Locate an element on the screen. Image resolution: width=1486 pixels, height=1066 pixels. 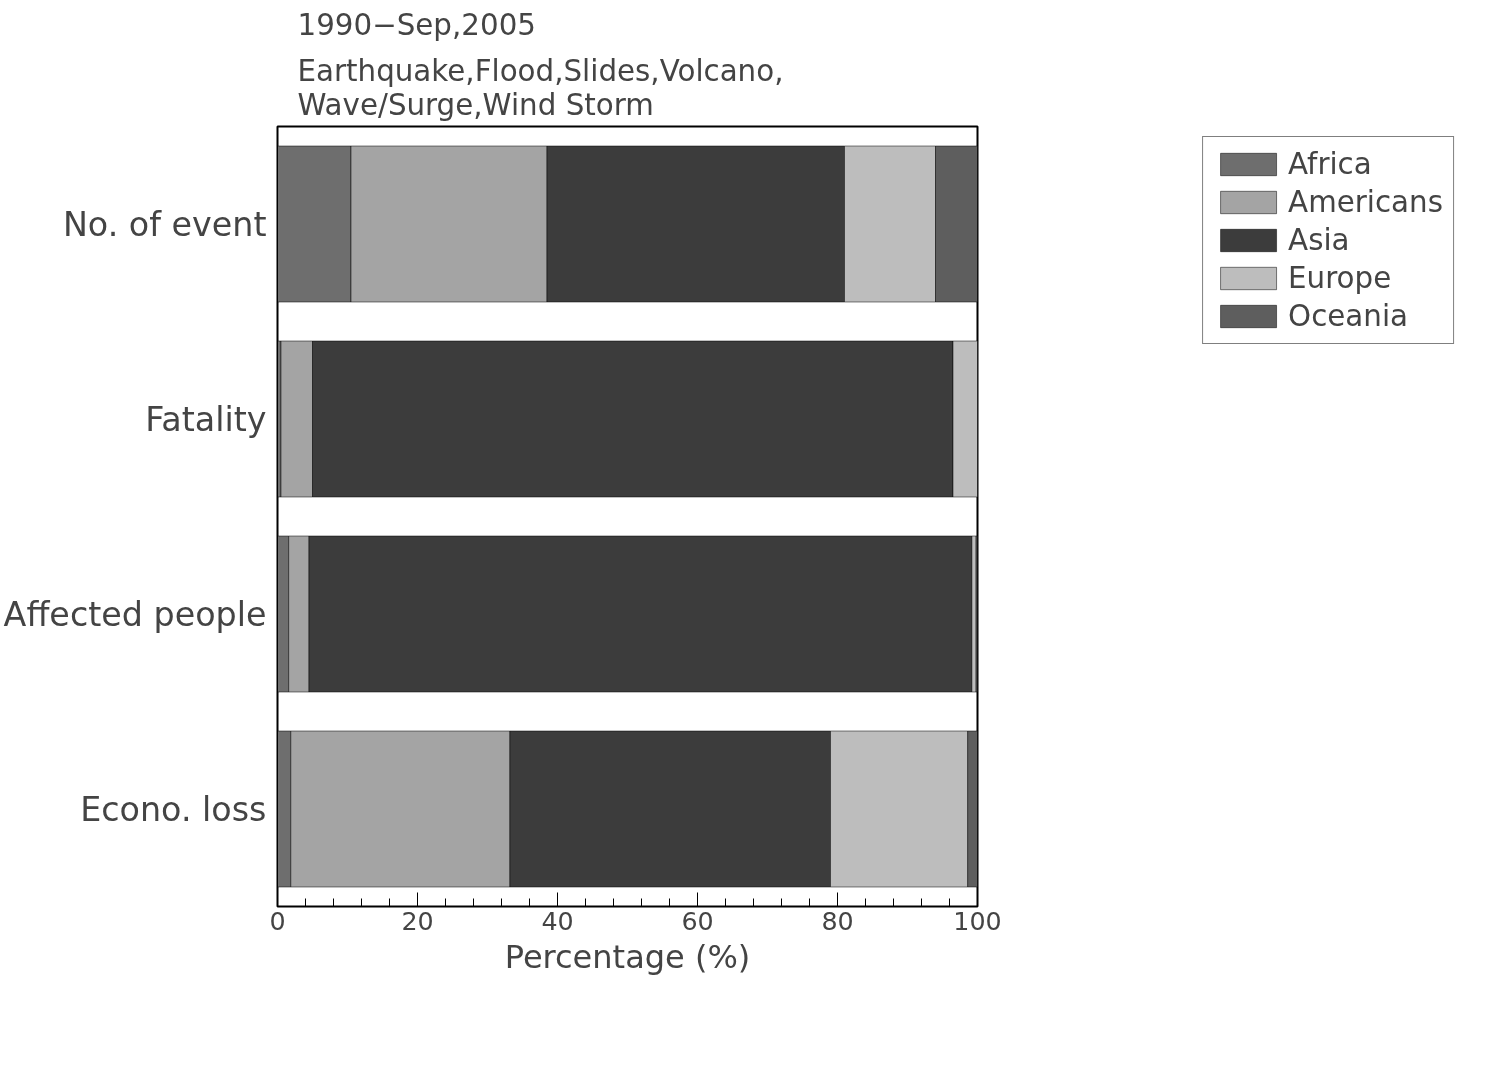
x-tick-label: 0 is located at coordinates (277, 920).